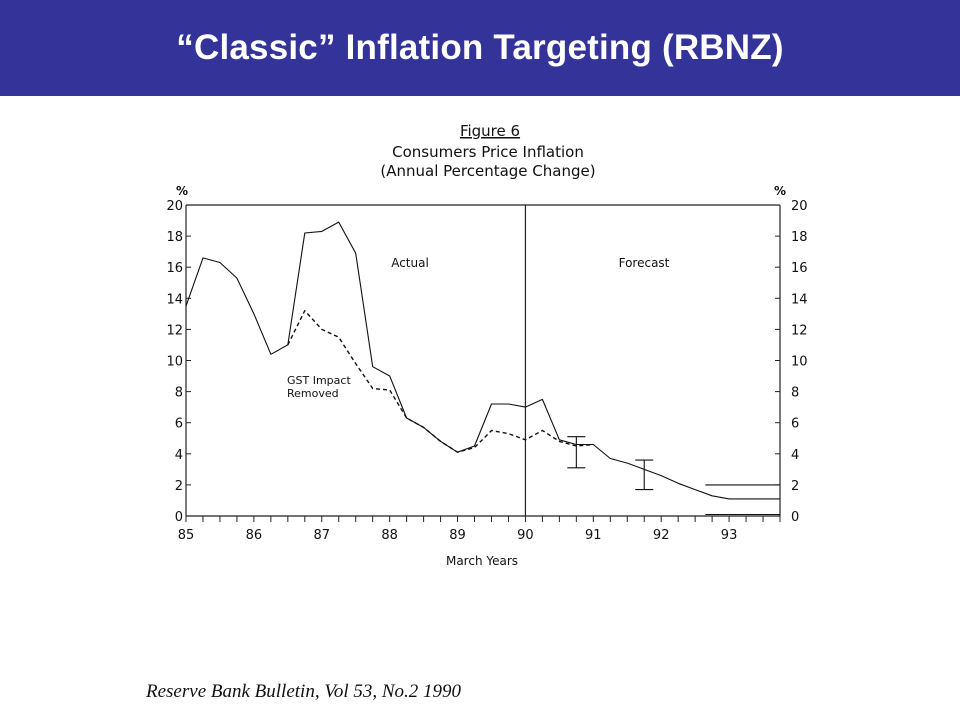 This screenshot has height=720, width=960. What do you see at coordinates (389, 535) in the screenshot?
I see `x-tick-label: 88` at bounding box center [389, 535].